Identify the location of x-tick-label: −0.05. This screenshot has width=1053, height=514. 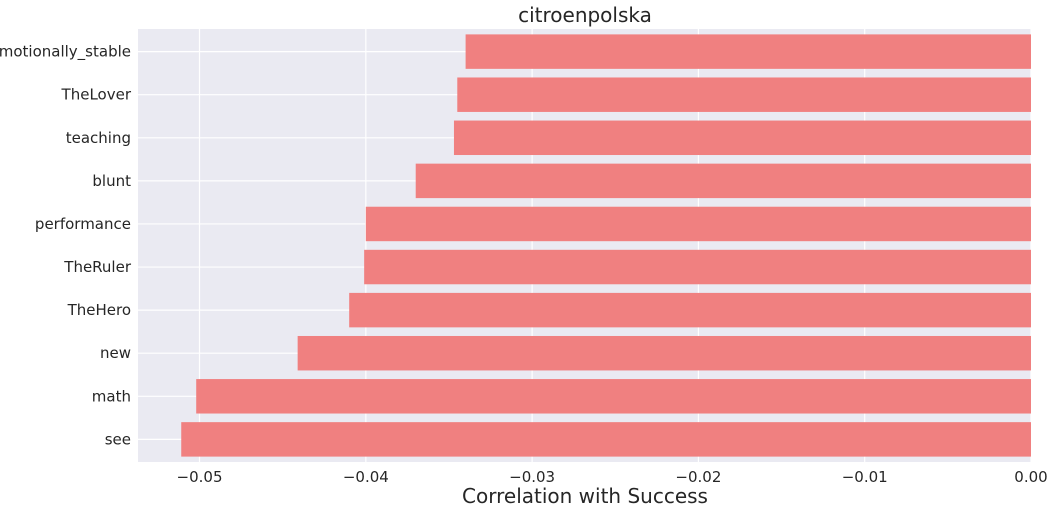
(200, 477).